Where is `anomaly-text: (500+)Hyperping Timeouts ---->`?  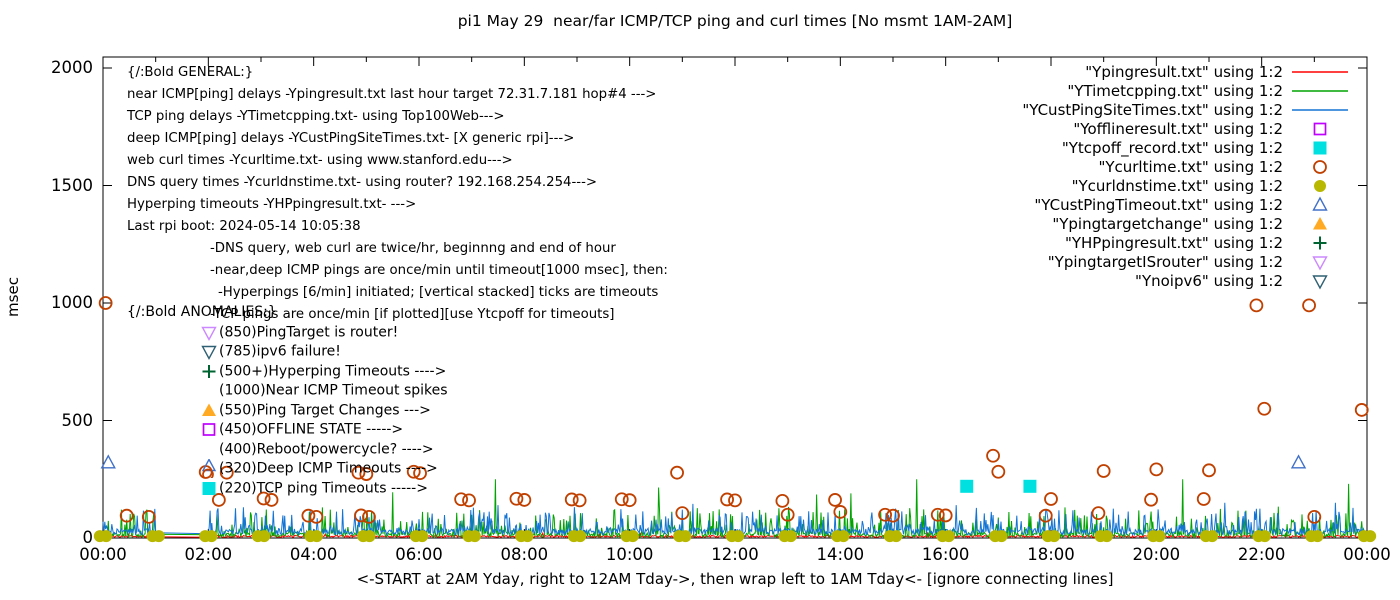 anomaly-text: (500+)Hyperping Timeouts ----> is located at coordinates (333, 371).